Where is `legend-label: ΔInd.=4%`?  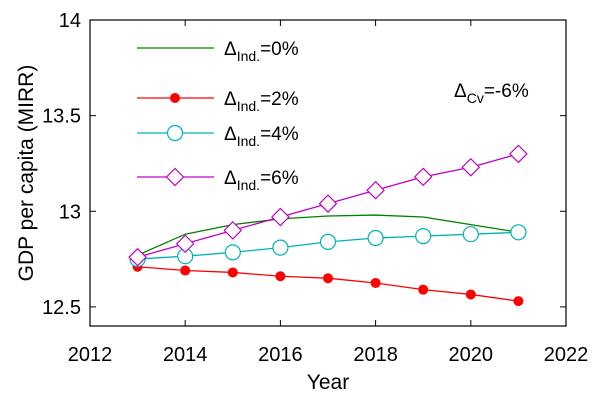 legend-label: ΔInd.=4% is located at coordinates (261, 136).